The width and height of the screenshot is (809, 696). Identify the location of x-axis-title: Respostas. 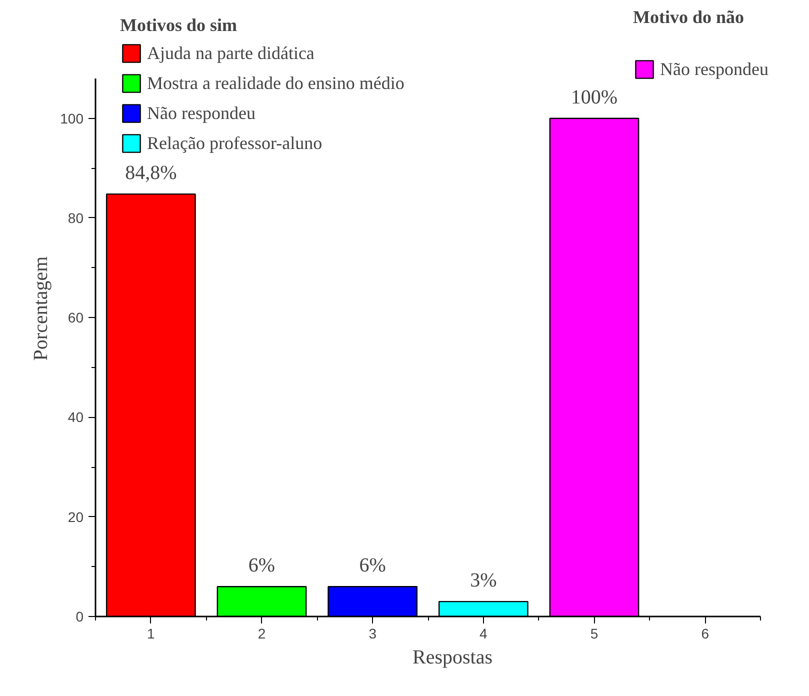
(452, 657).